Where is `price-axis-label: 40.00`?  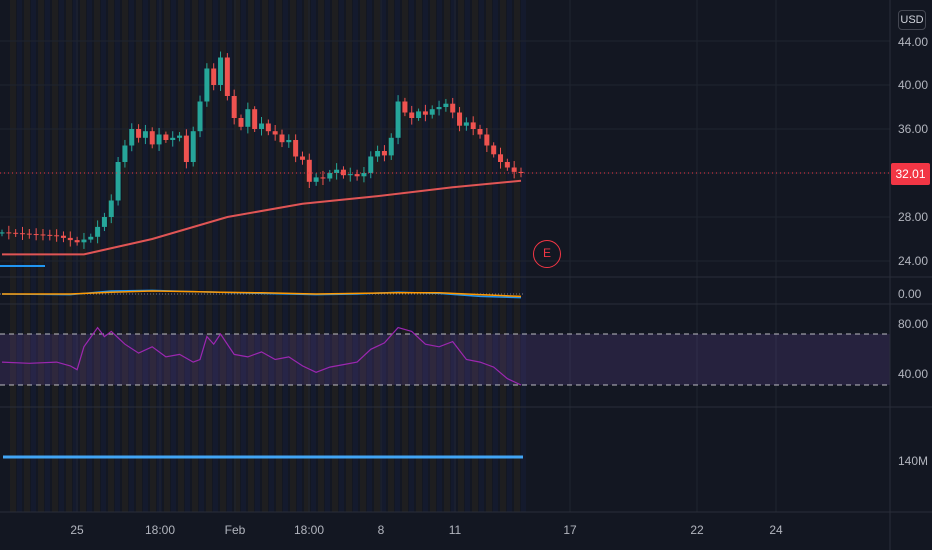
price-axis-label: 40.00 is located at coordinates (913, 85).